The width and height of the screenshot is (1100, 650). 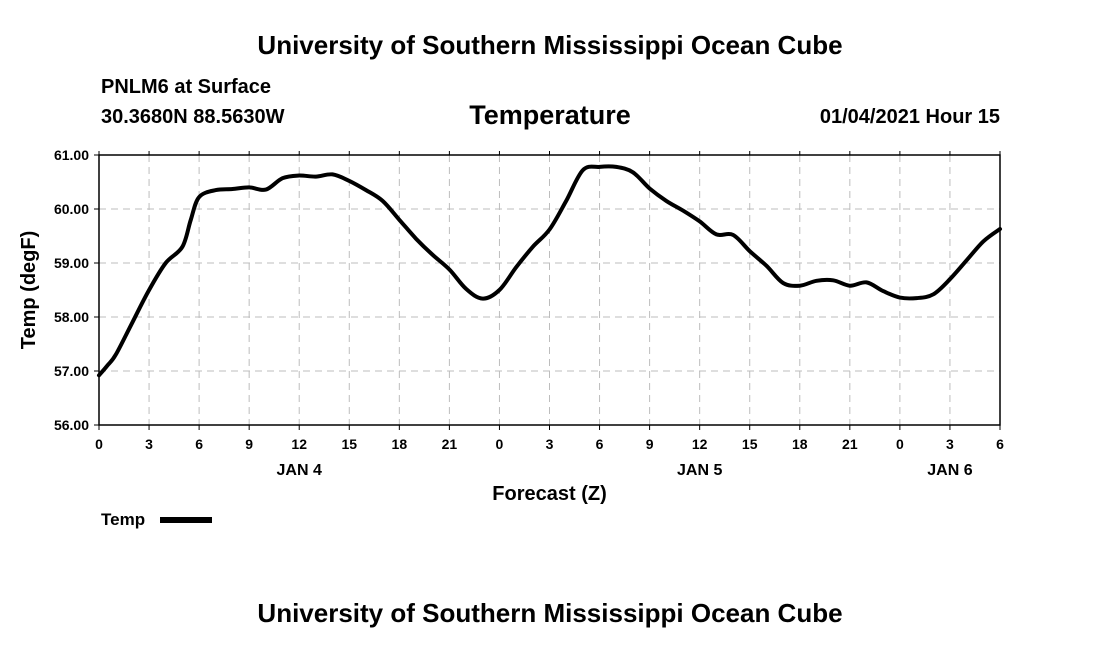 What do you see at coordinates (71, 263) in the screenshot?
I see `y-tick-label: 59.00` at bounding box center [71, 263].